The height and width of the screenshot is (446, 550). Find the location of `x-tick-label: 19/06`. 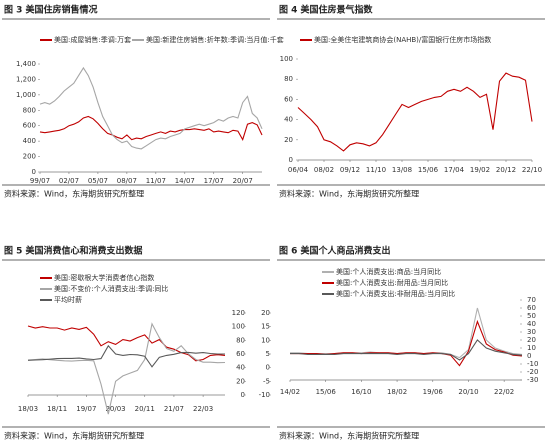

x-tick-label: 19/06 is located at coordinates (433, 392).